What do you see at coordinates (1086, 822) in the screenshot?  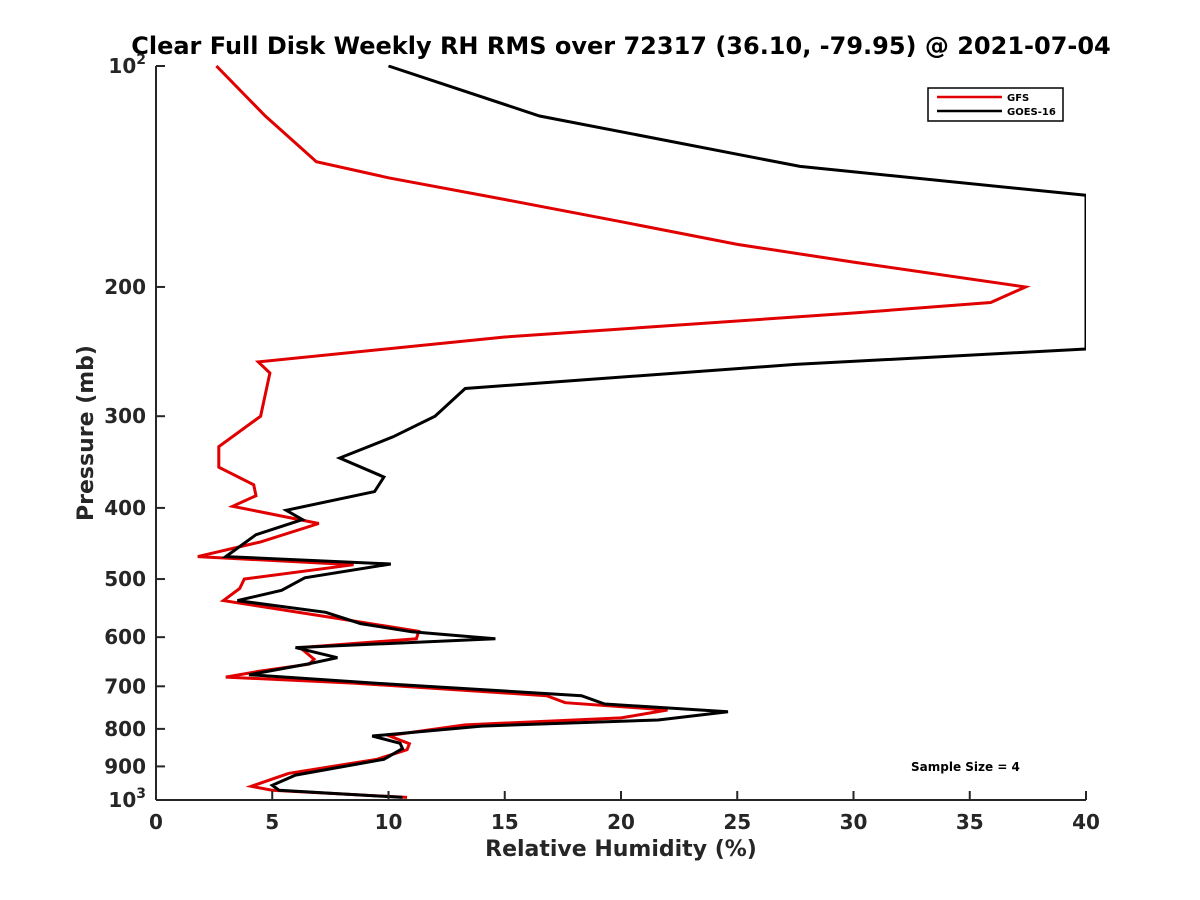 I see `x-tick-label: 40` at bounding box center [1086, 822].